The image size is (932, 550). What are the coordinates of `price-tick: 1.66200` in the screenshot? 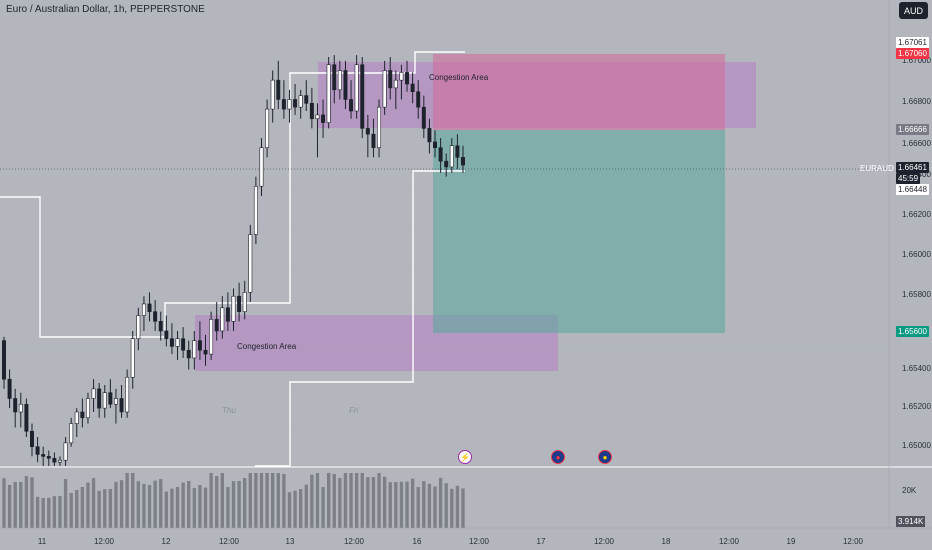 It's located at (916, 214).